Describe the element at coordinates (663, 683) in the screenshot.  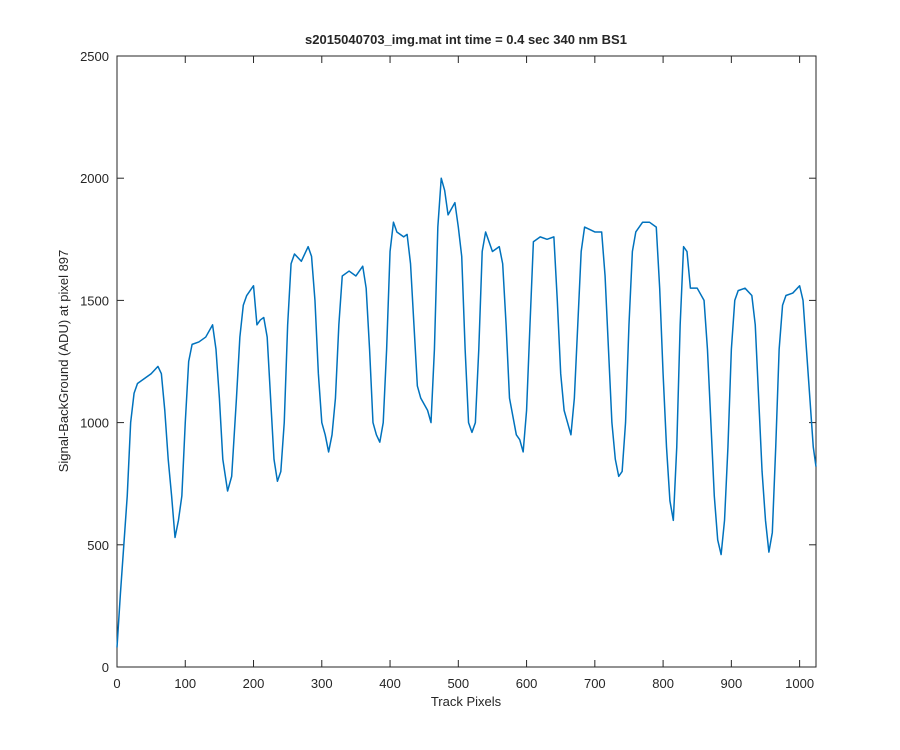
I see `x-tick-label: 800` at that location.